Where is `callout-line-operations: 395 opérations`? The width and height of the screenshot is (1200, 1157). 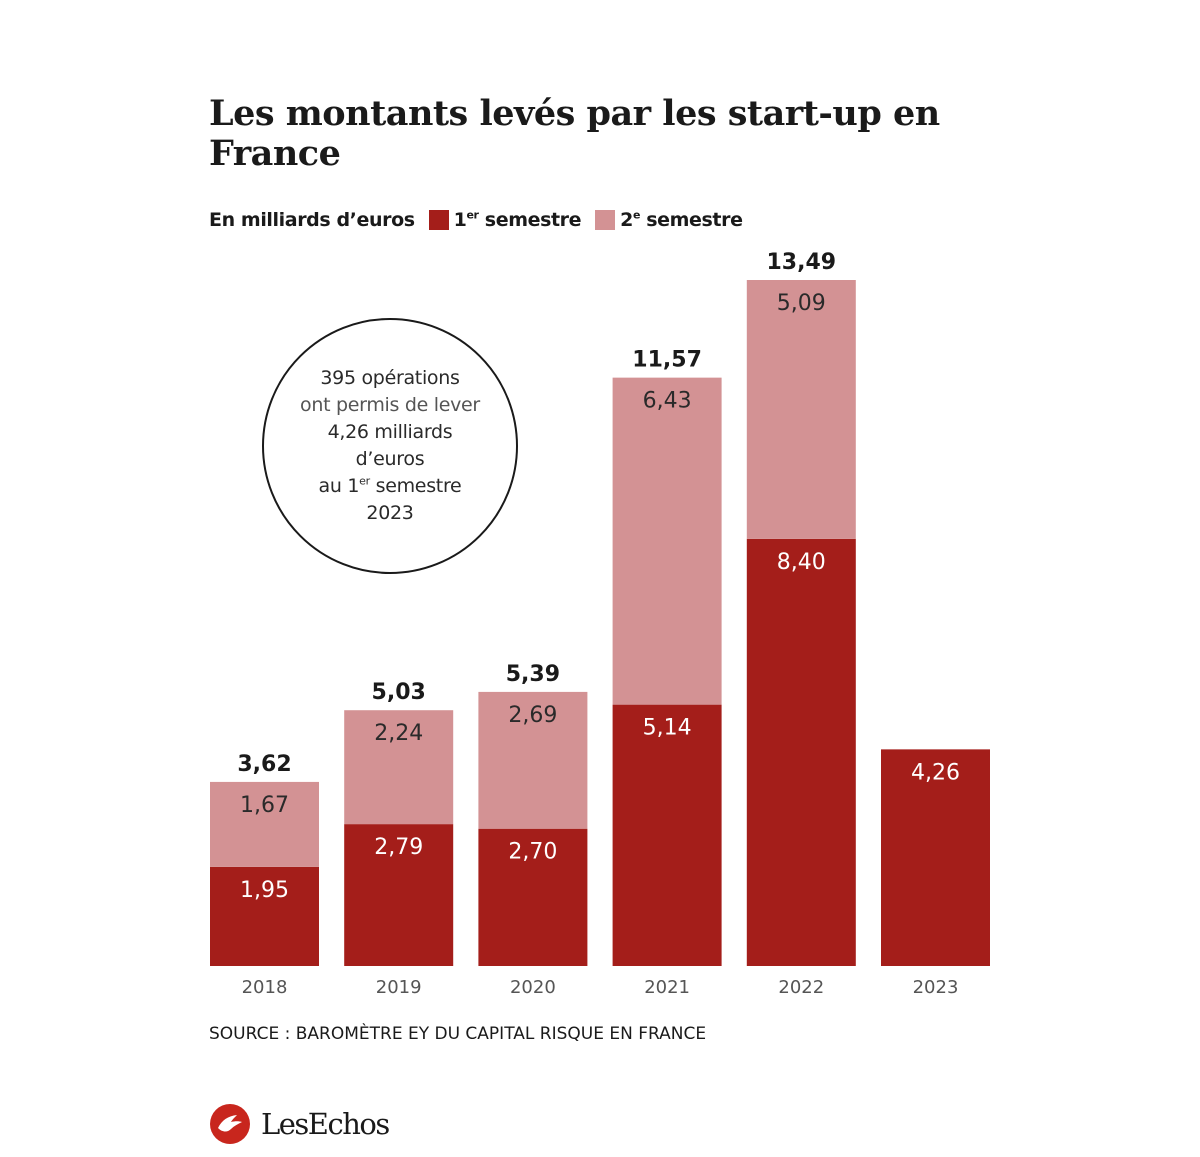 callout-line-operations: 395 opérations is located at coordinates (390, 378).